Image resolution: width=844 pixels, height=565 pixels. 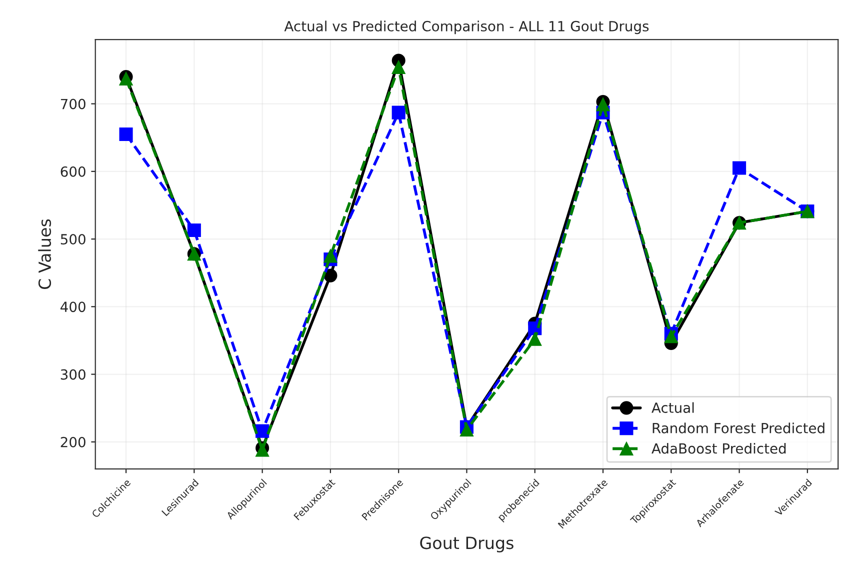 I want to click on chart-title: Actual vs Predicted Comparison - ALL 11 Gout Drugs, so click(x=466, y=27).